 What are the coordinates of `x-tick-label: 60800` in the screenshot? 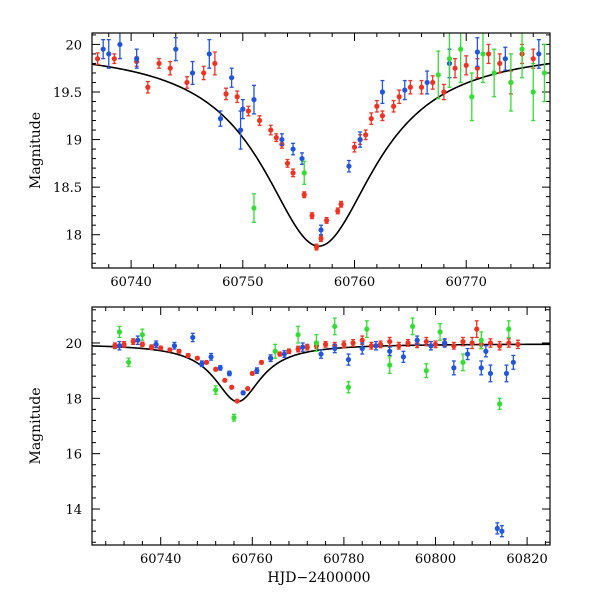 It's located at (435, 559).